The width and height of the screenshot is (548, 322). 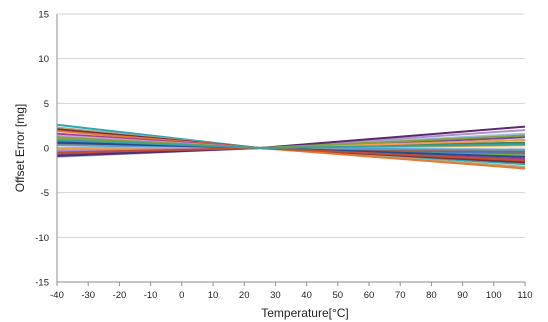 I want to click on y-tick-label: -5, so click(x=45, y=193).